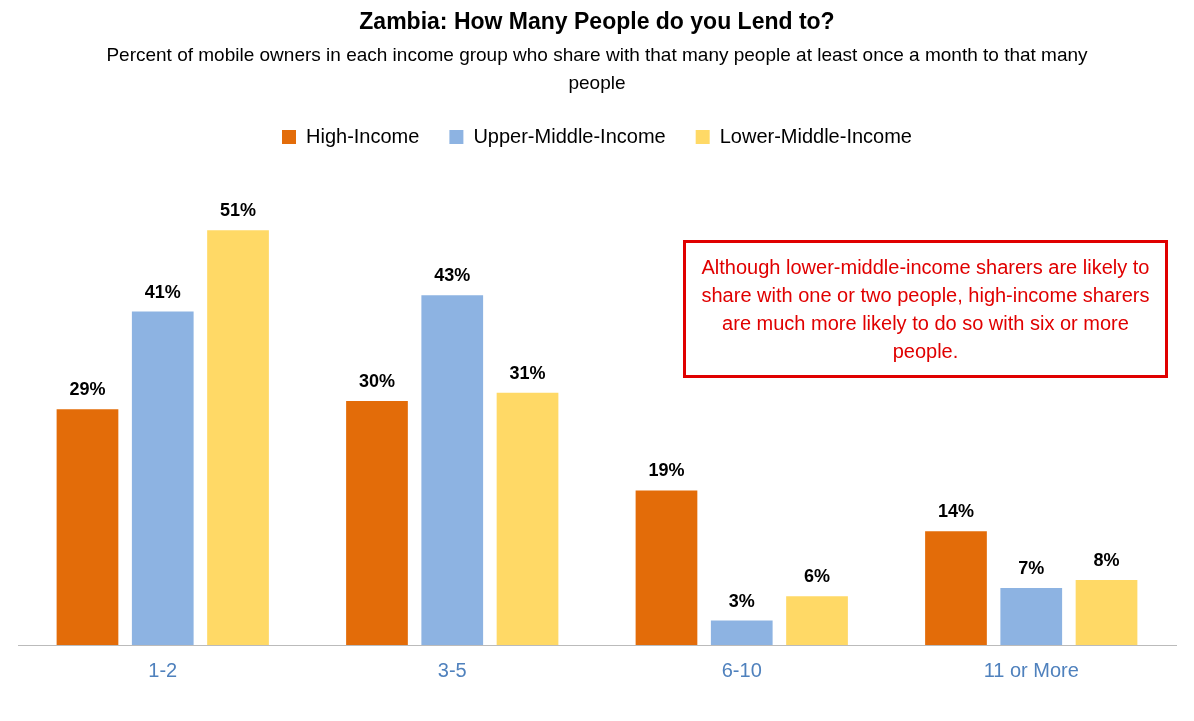  Describe the element at coordinates (527, 372) in the screenshot. I see `data-label: 31%` at that location.